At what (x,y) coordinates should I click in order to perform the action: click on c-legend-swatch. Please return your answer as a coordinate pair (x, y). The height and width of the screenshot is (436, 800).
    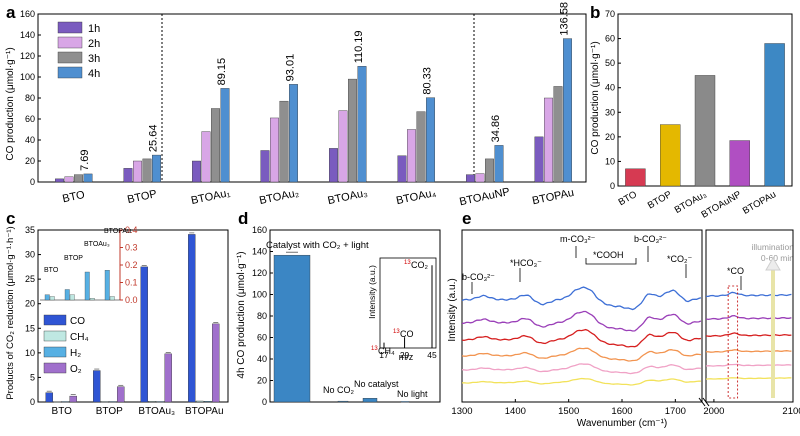
    Looking at the image, I should click on (55, 352).